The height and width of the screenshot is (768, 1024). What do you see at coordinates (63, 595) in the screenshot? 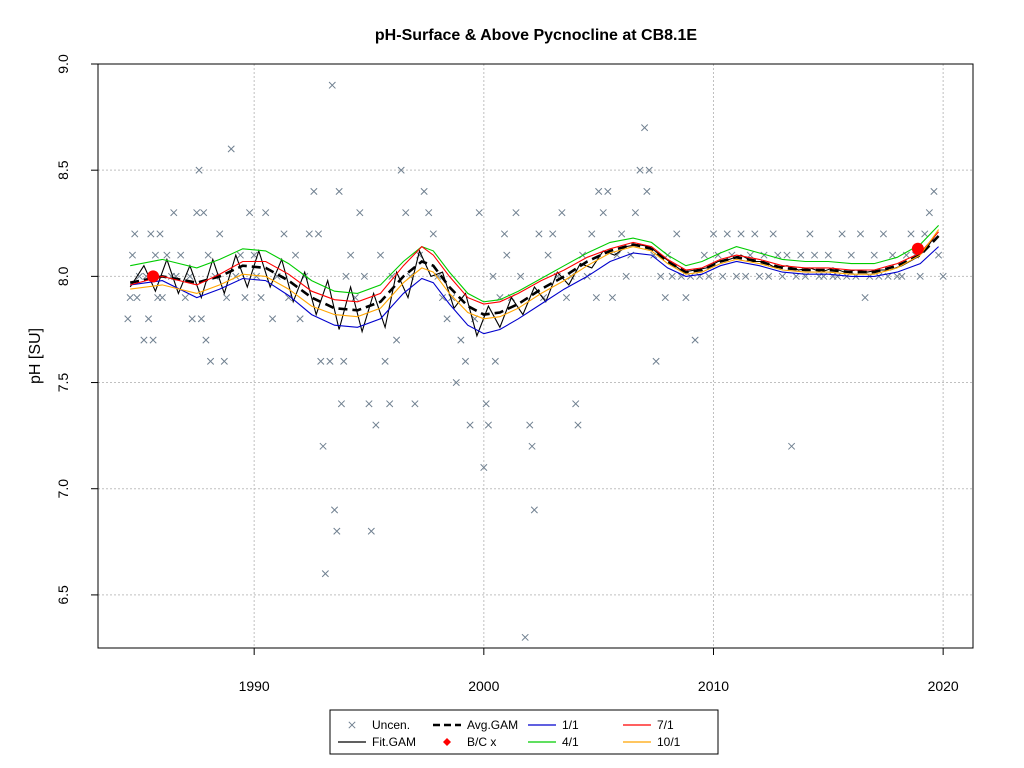
I see `y-tick-label: 6.5` at bounding box center [63, 595].